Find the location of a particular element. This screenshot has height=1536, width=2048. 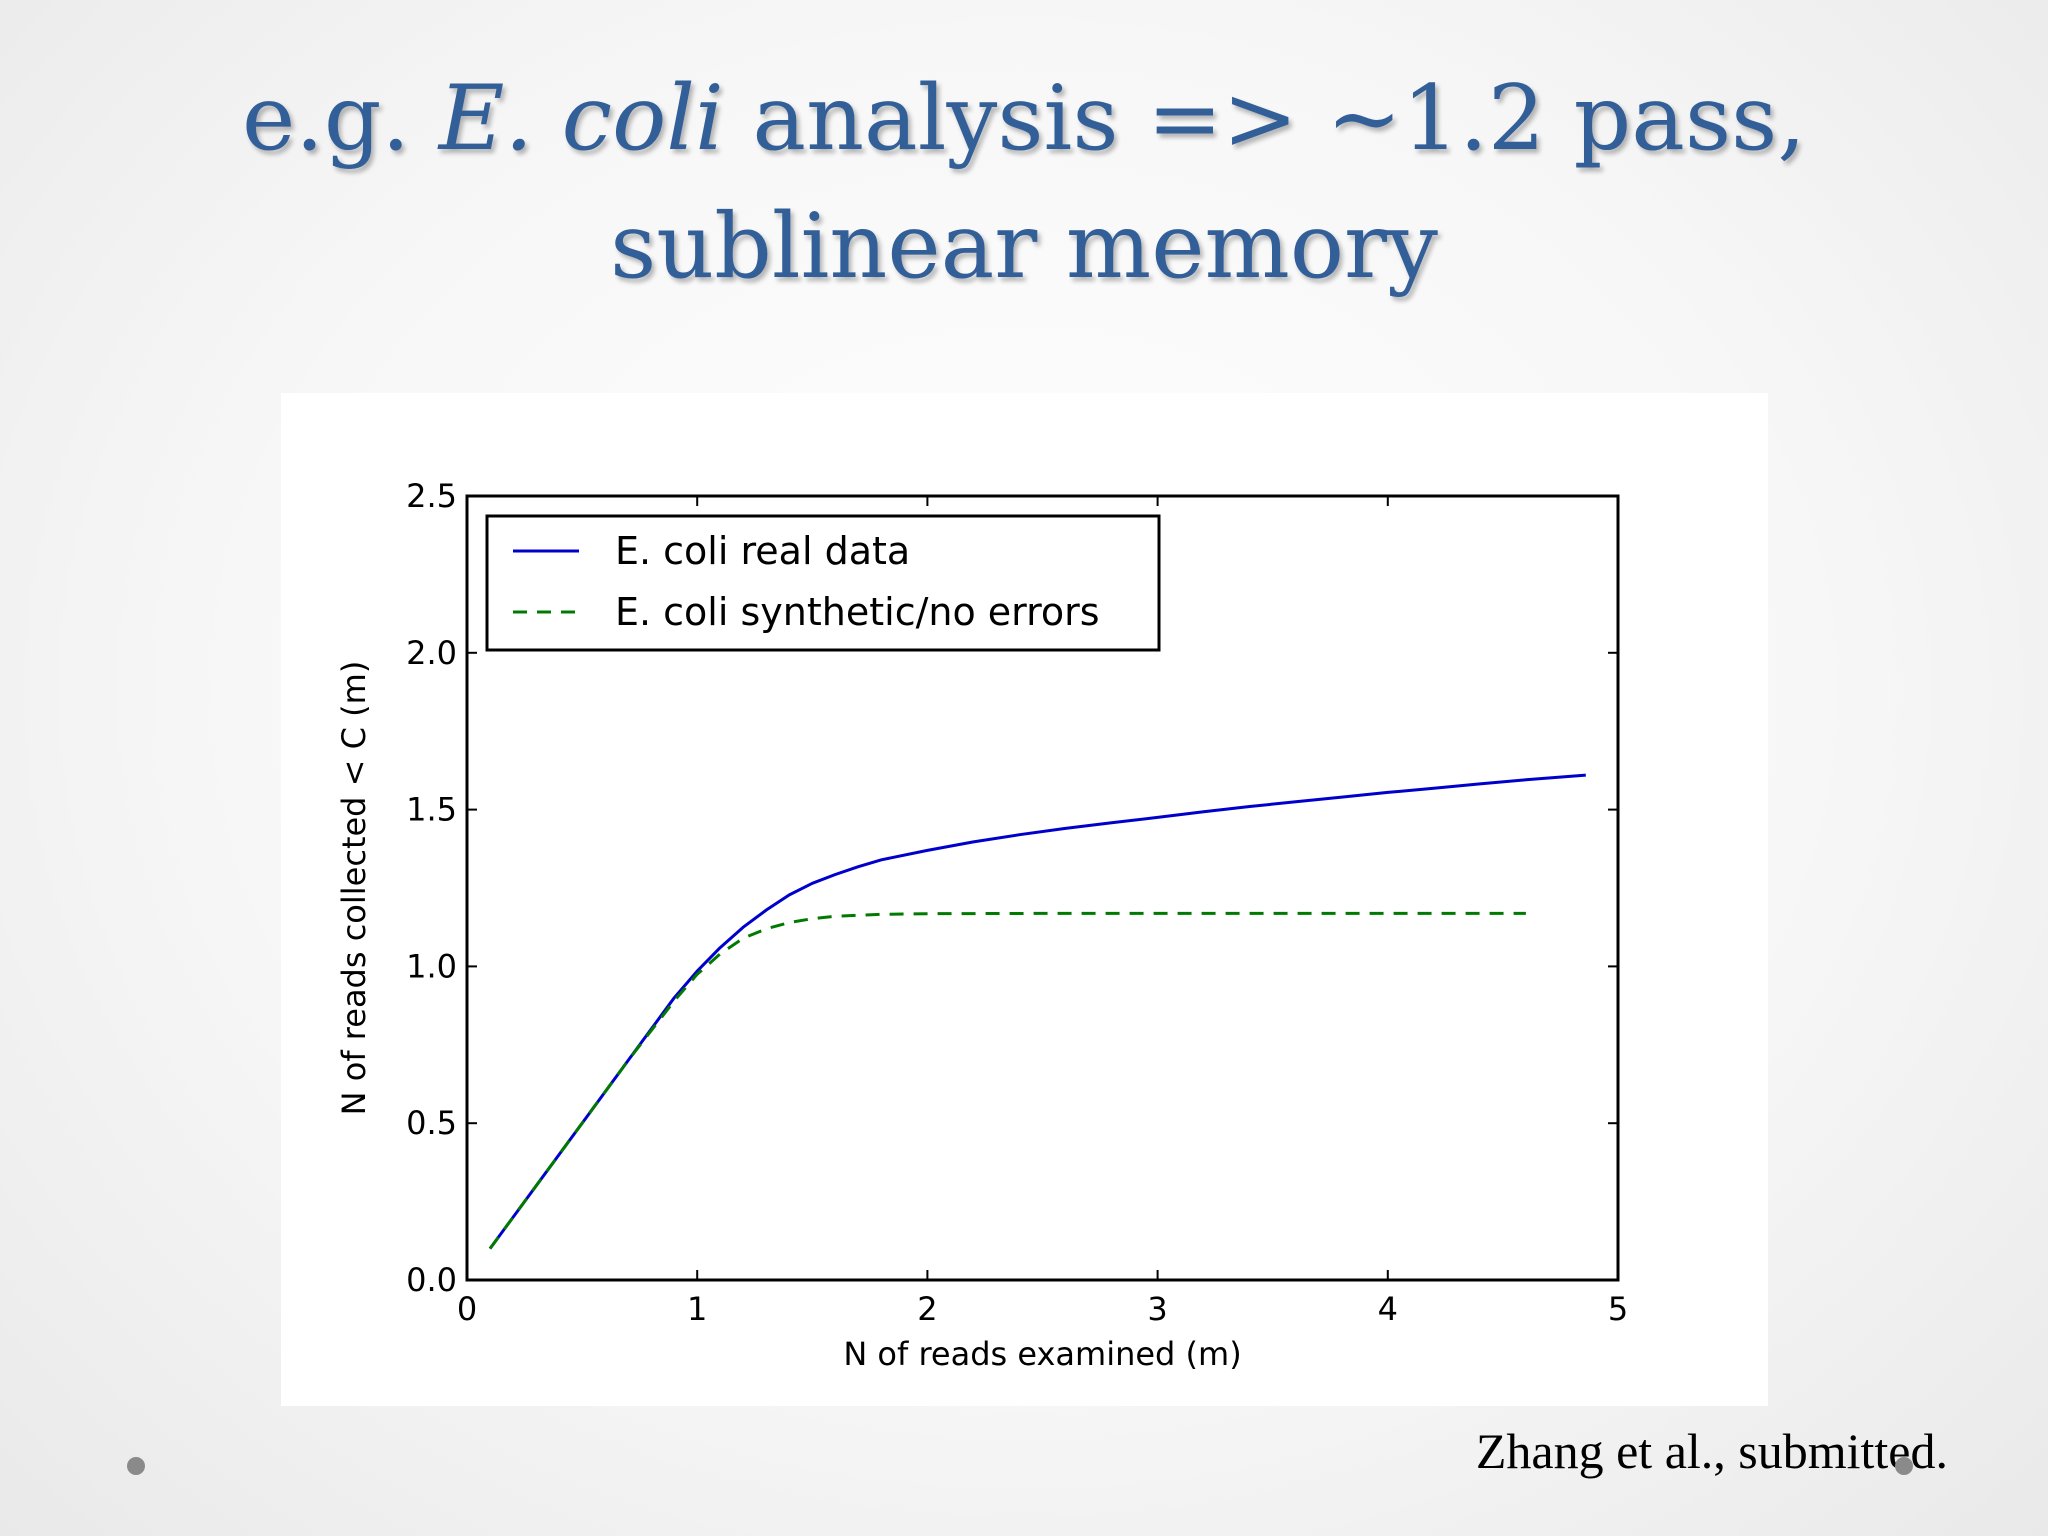

x-axis-label: N of reads examined (m) is located at coordinates (1042, 1354).